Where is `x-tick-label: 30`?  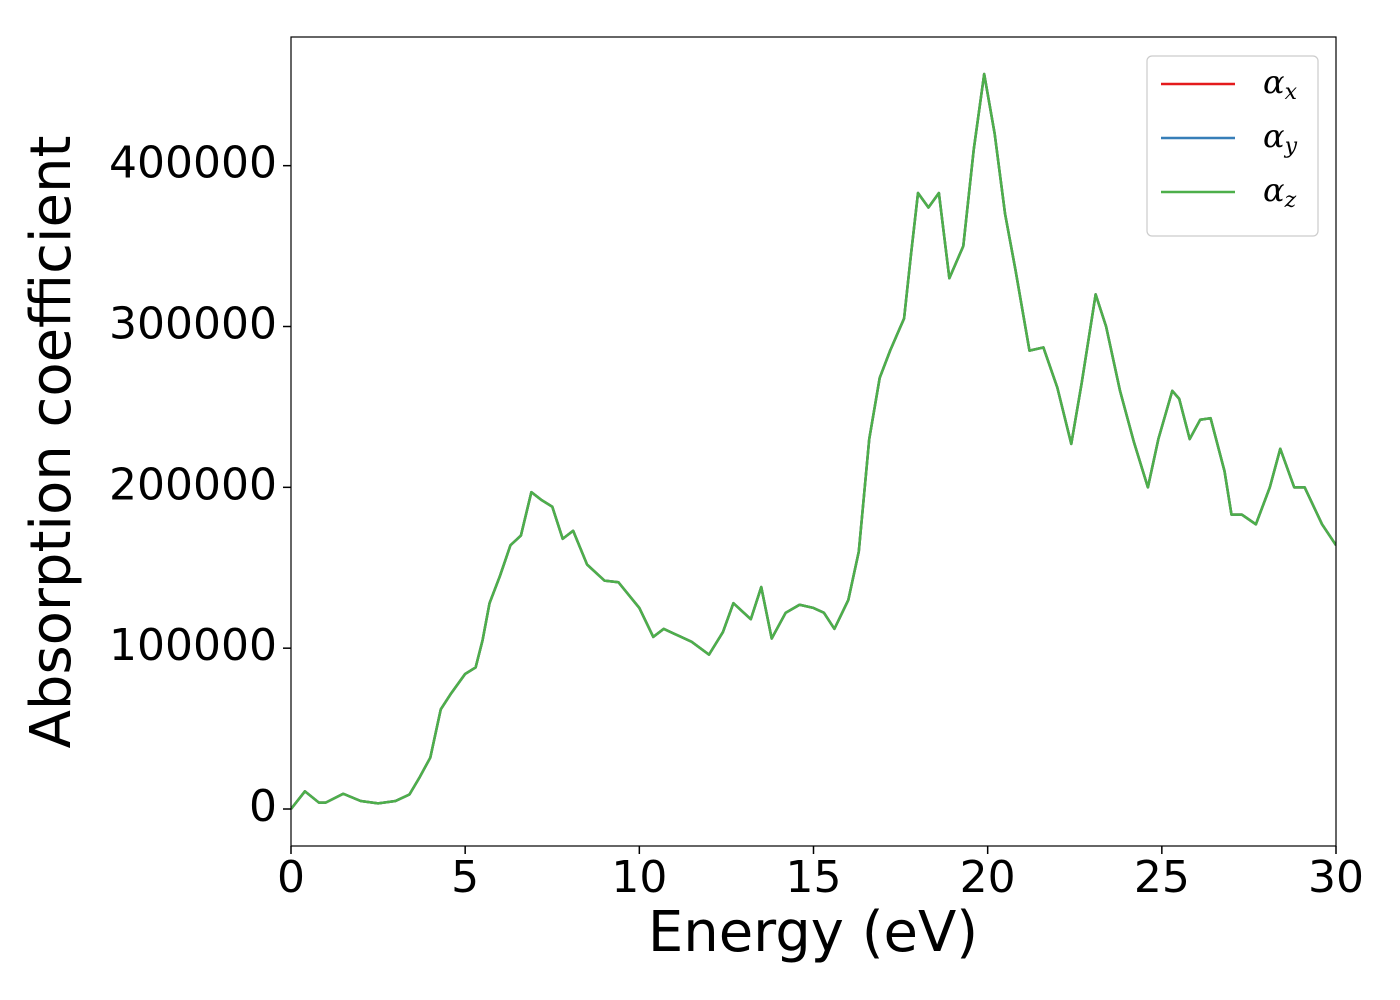 x-tick-label: 30 is located at coordinates (1336, 877).